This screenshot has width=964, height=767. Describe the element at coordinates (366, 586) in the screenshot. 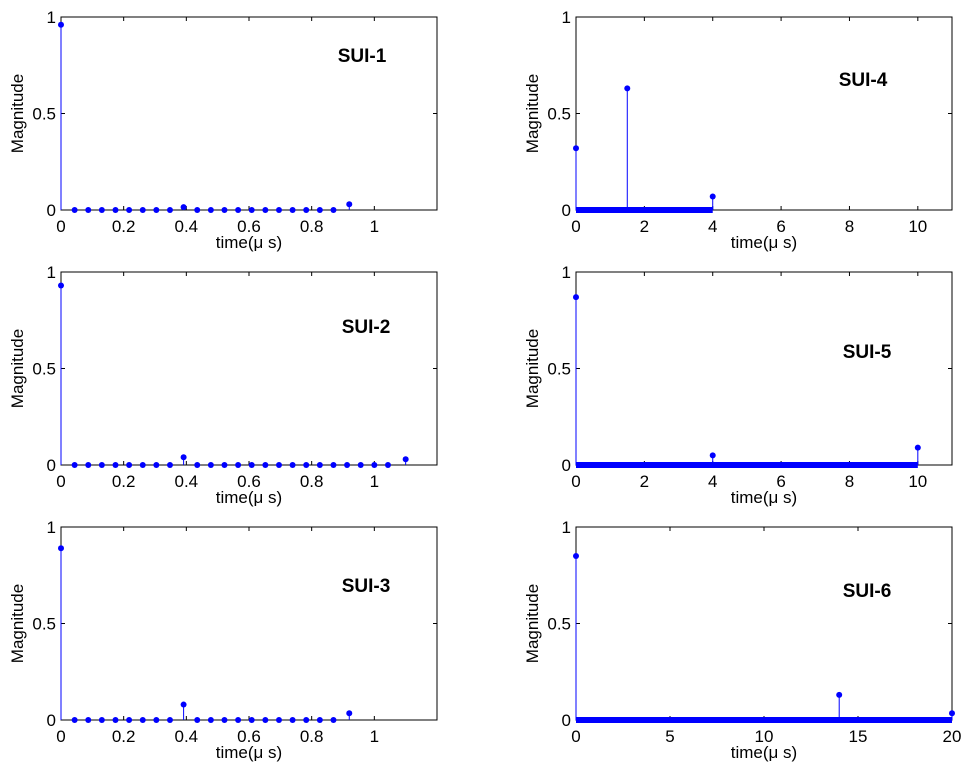

I see `panel-title: SUI-3` at that location.